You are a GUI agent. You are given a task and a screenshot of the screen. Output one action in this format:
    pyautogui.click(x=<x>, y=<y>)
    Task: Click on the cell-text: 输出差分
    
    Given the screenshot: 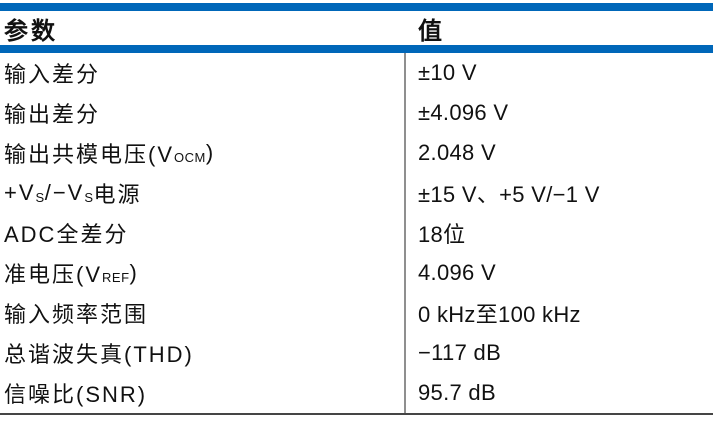 What is the action you would take?
    pyautogui.click(x=52, y=114)
    